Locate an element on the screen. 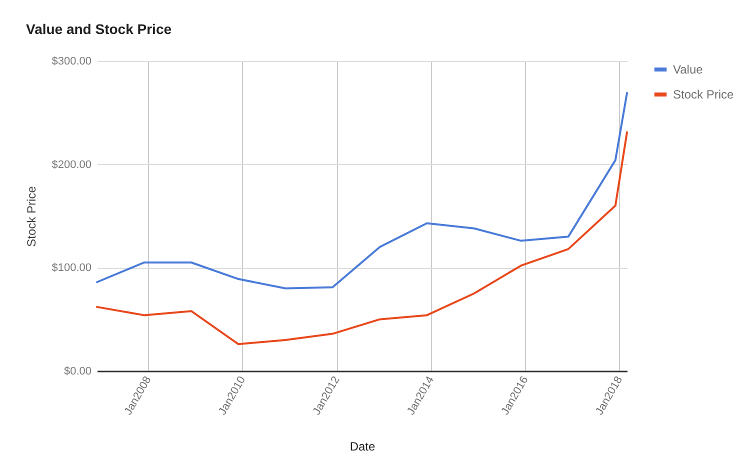  legend-label: Stock Price is located at coordinates (703, 95).